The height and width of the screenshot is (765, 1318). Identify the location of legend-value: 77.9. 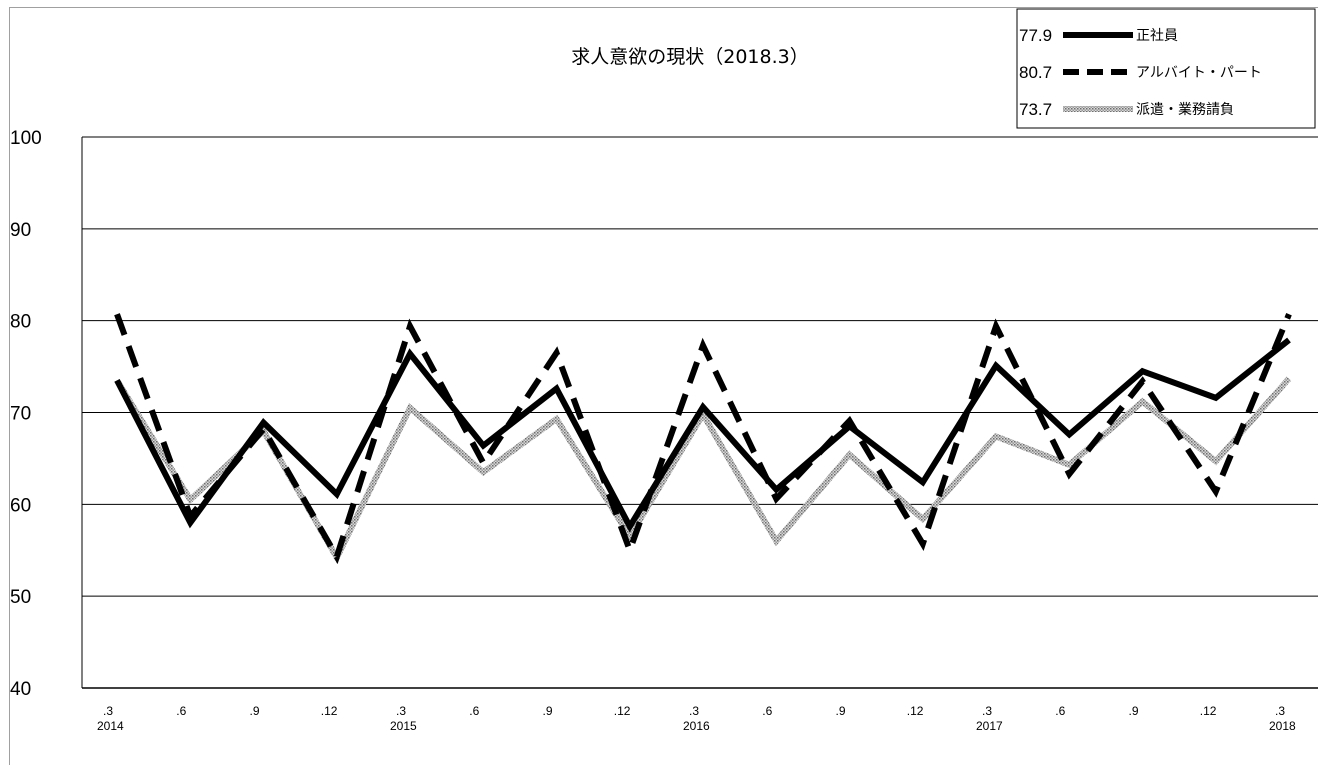
(1035, 35).